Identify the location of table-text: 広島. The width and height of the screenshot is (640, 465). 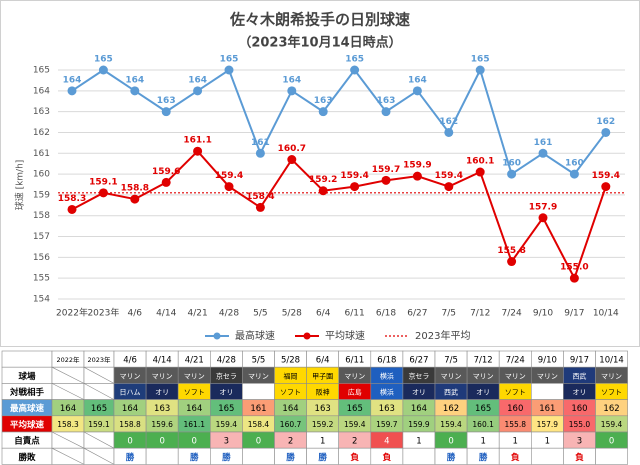
(355, 392).